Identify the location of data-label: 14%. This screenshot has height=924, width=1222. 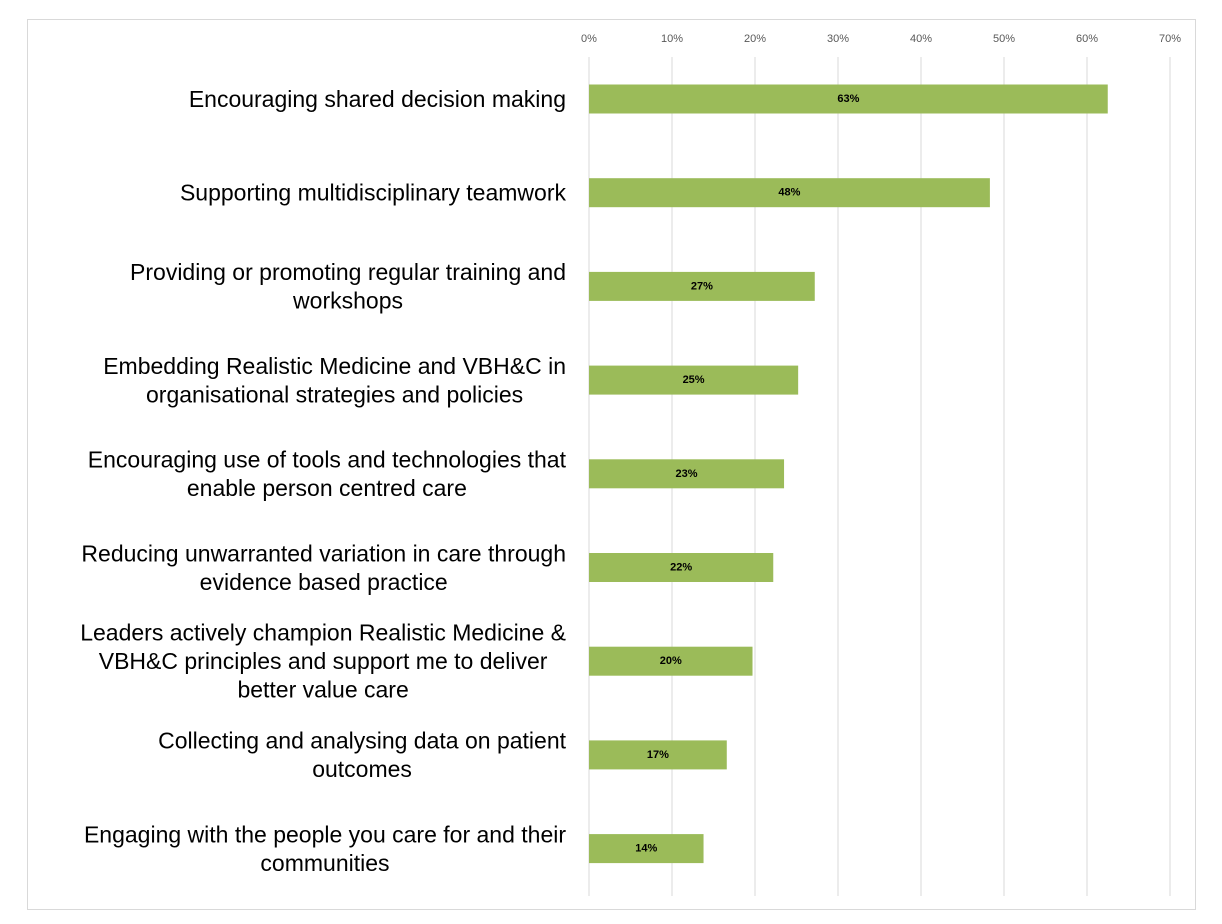
(646, 849).